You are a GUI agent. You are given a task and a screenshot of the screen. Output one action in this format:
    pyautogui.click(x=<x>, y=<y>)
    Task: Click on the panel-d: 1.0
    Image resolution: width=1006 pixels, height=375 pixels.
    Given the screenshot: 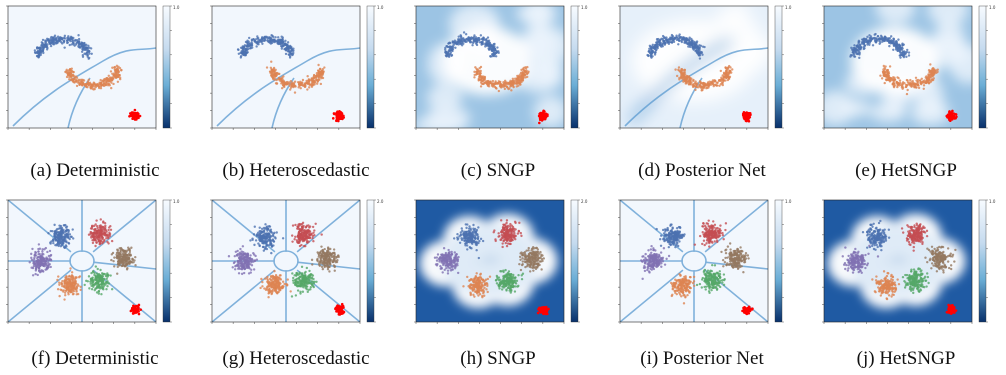 What is the action you would take?
    pyautogui.click(x=707, y=67)
    